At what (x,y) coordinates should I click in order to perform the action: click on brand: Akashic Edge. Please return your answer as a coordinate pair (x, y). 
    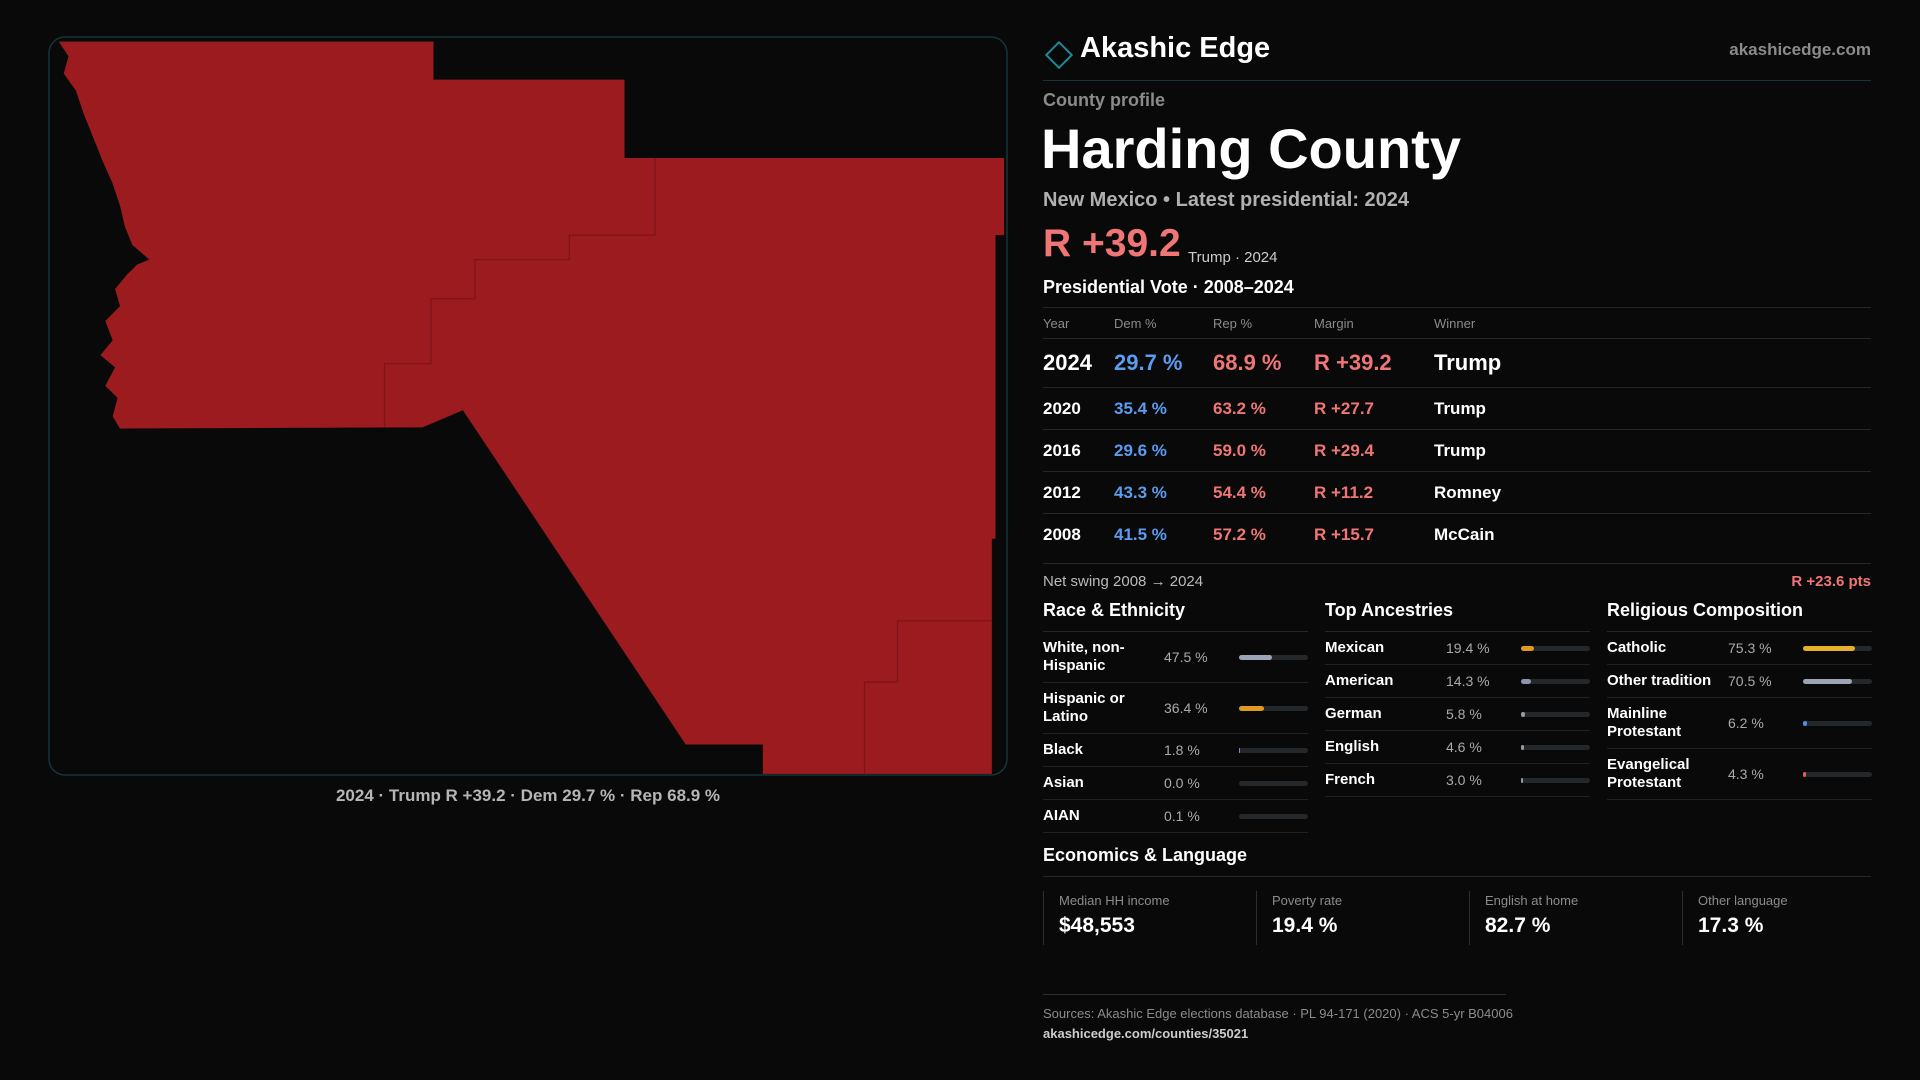
    Looking at the image, I should click on (1175, 48).